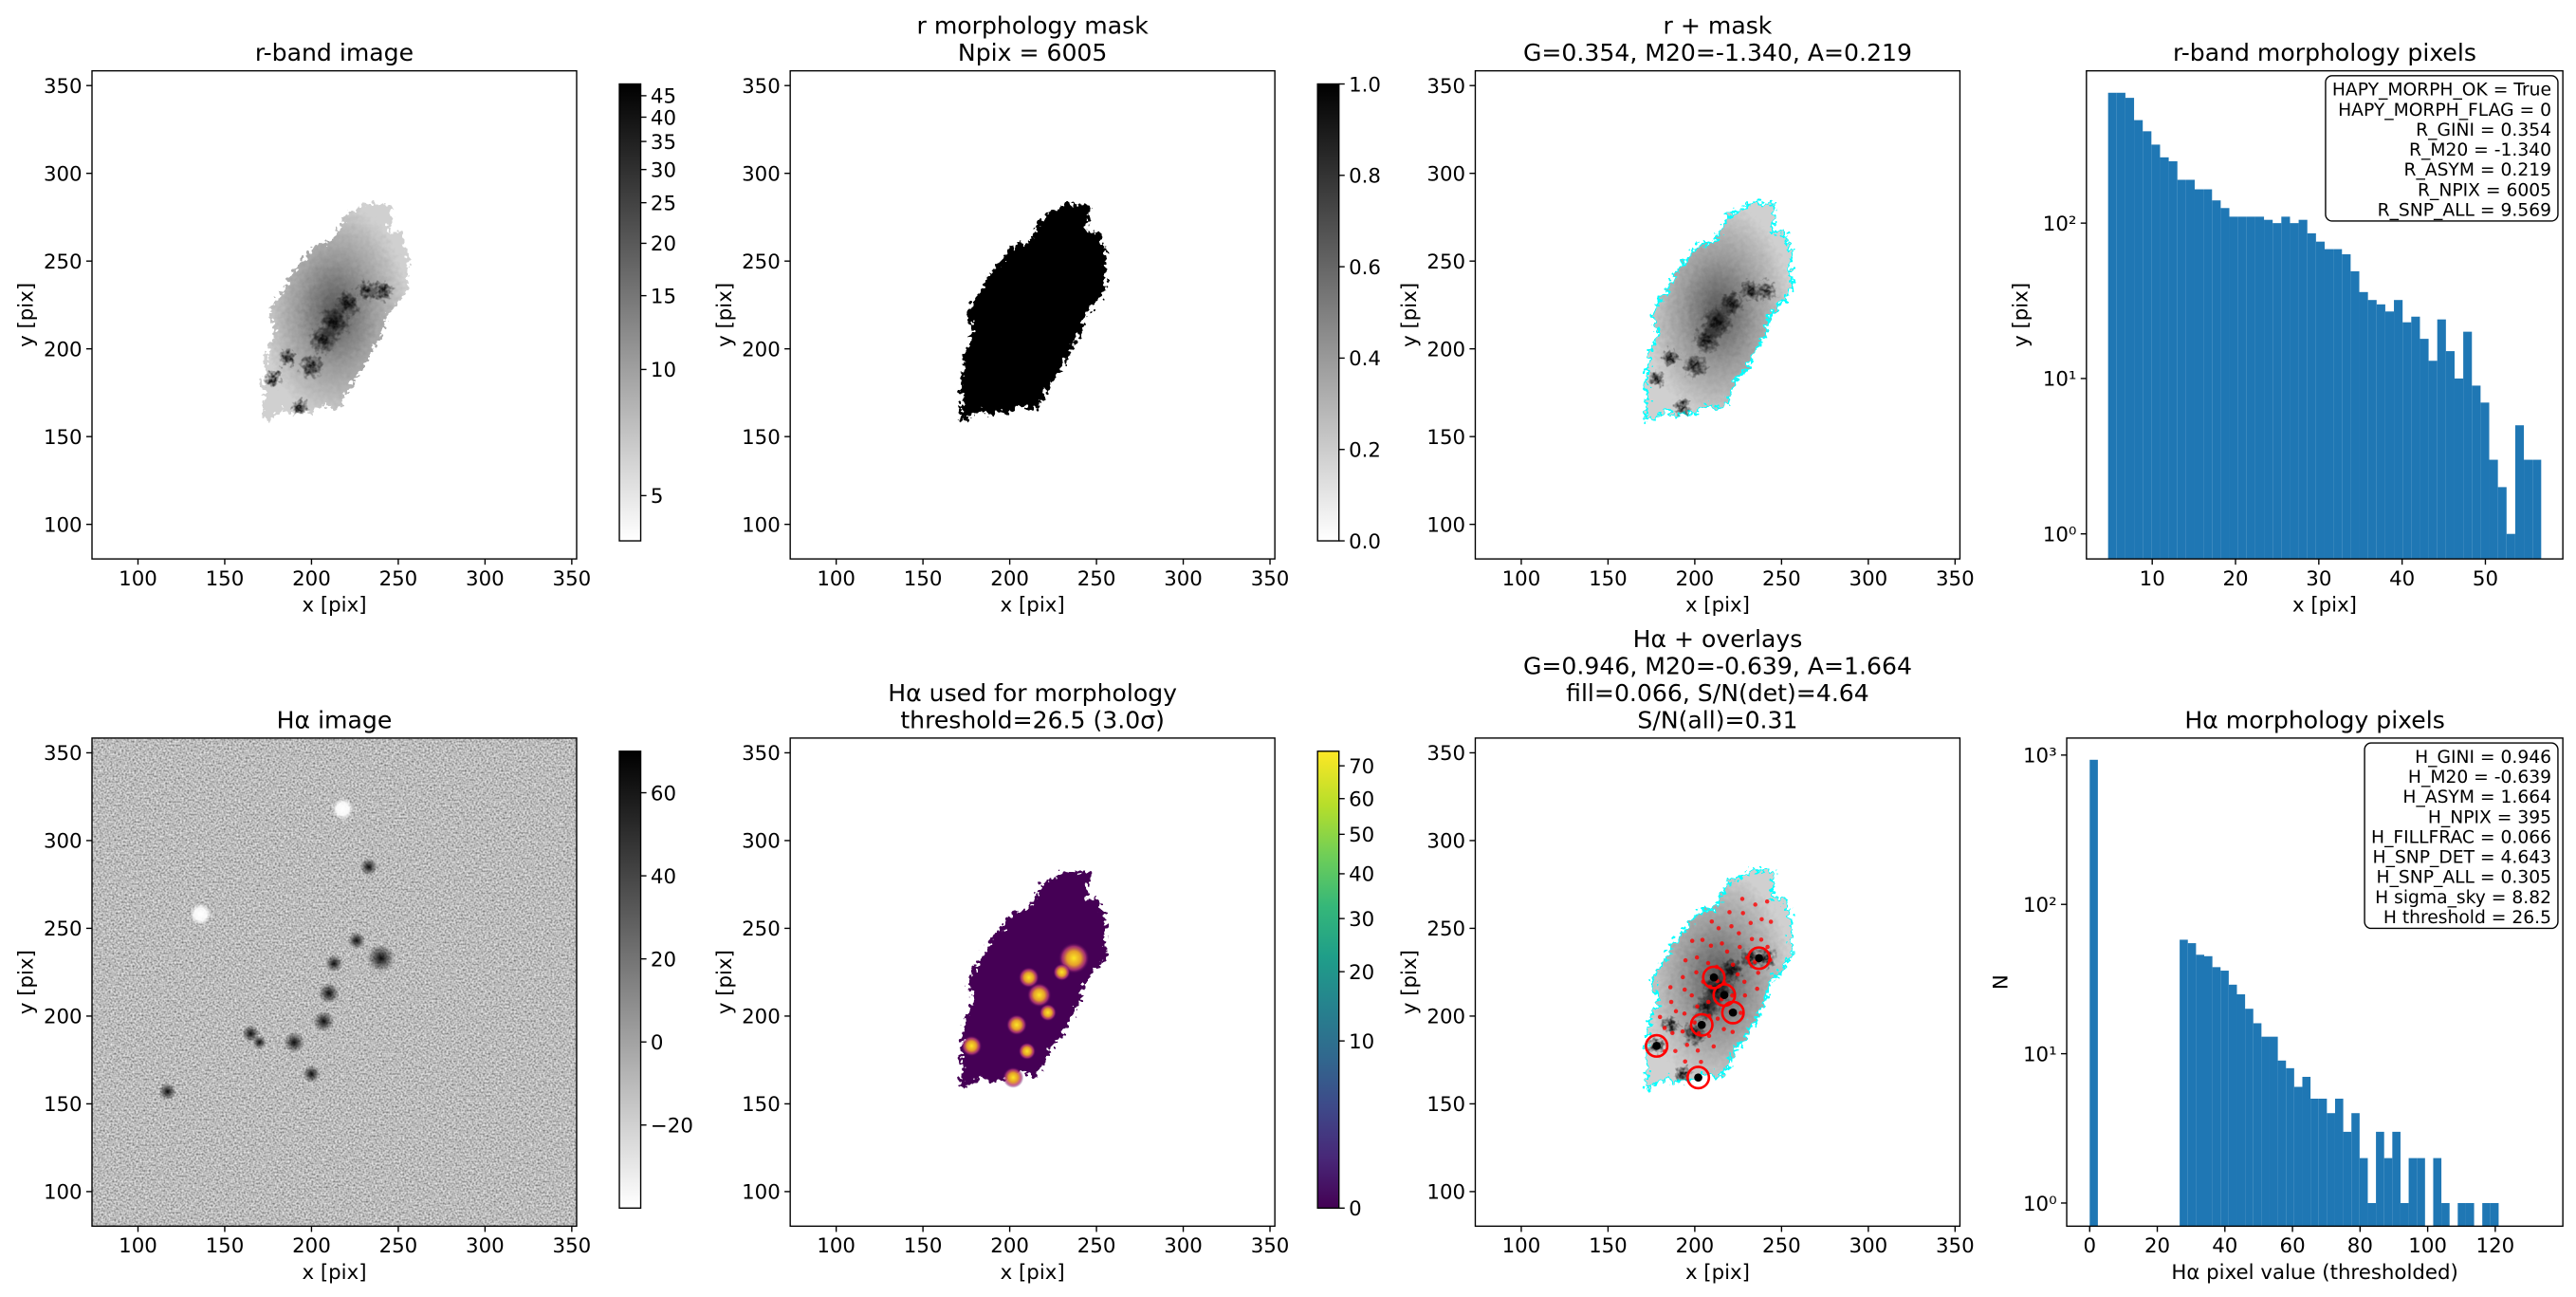 This screenshot has height=1297, width=2576. What do you see at coordinates (1955, 579) in the screenshot?
I see `x-tick-label: 350` at bounding box center [1955, 579].